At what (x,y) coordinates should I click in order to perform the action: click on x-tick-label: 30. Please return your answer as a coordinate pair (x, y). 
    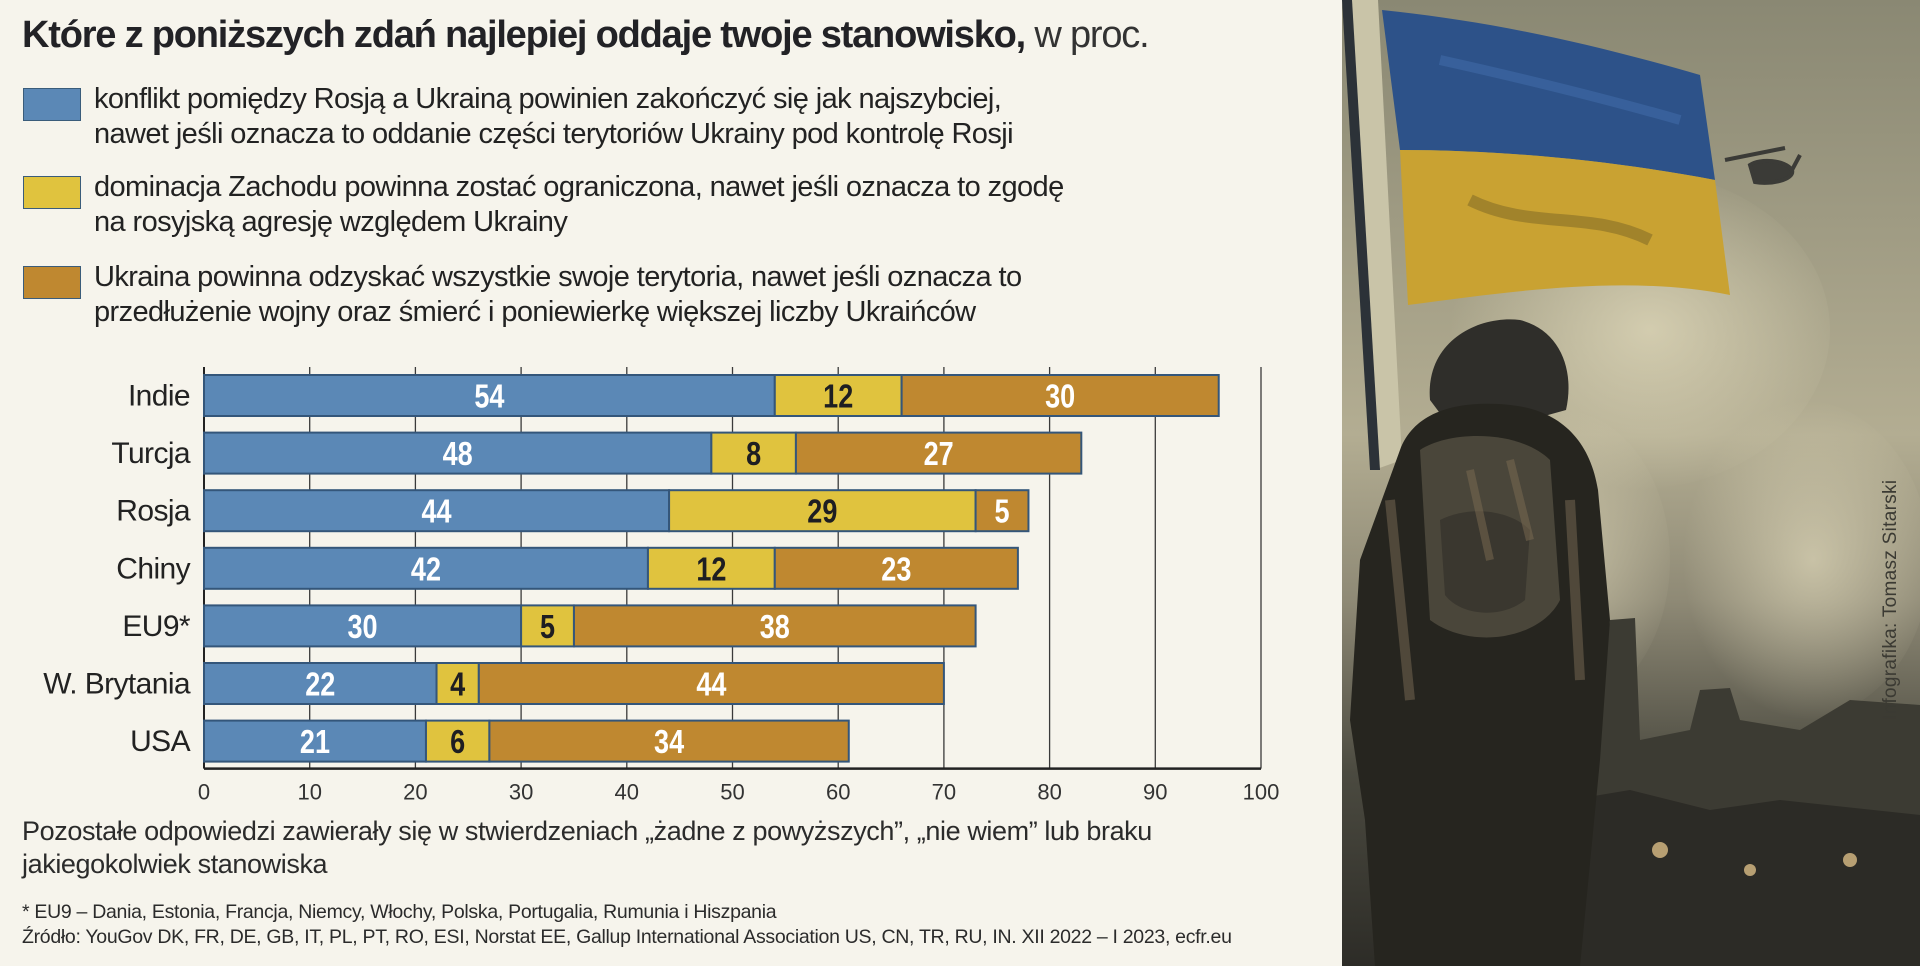
    Looking at the image, I should click on (521, 792).